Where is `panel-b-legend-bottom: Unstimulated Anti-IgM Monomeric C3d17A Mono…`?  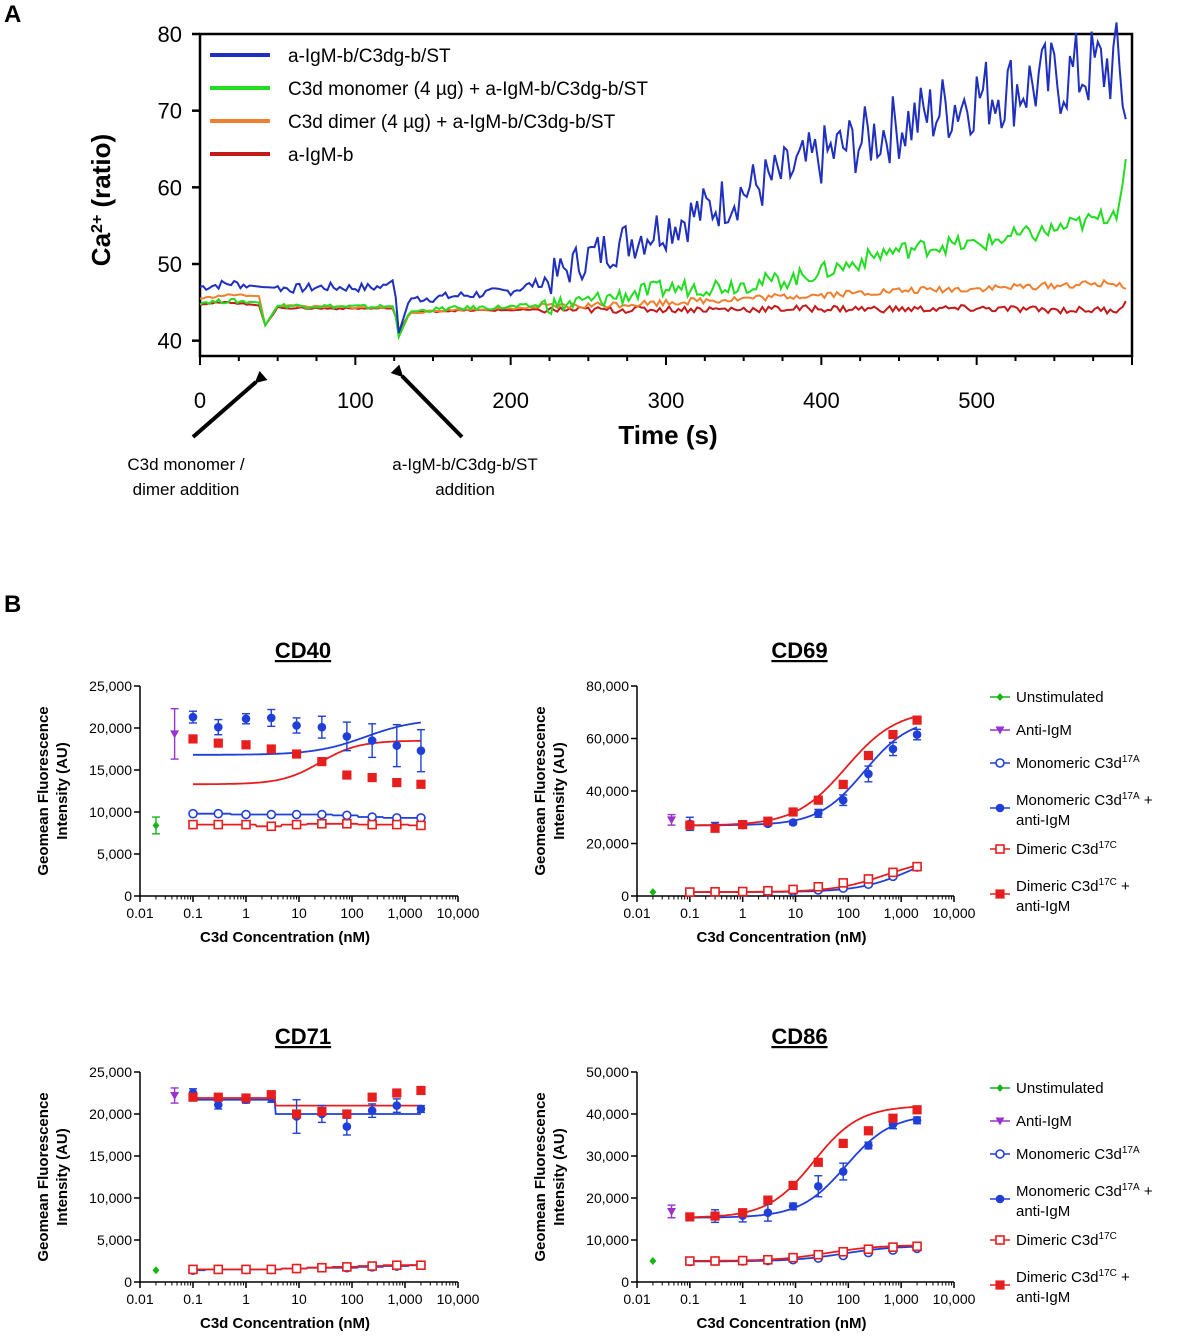
panel-b-legend-bottom: Unstimulated Anti-IgM Monomeric C3d17A Mono… is located at coordinates (1071, 1193).